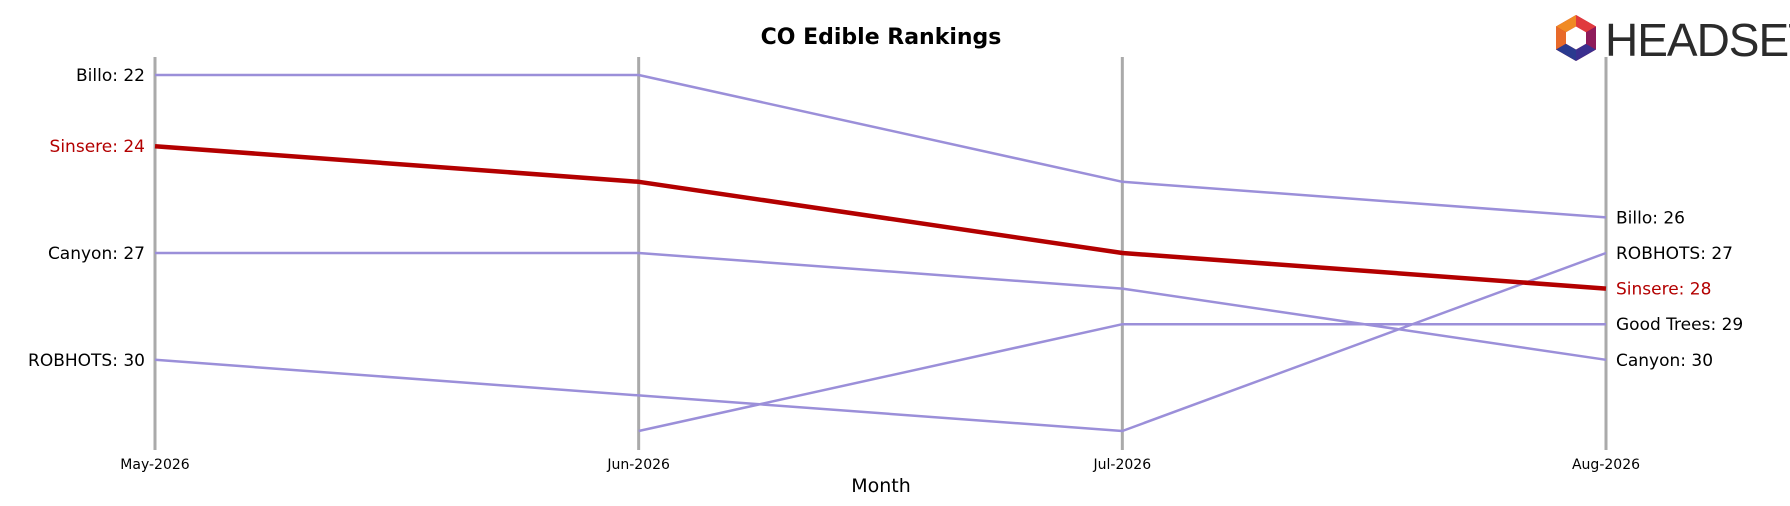 The image size is (1790, 506). Describe the element at coordinates (1650, 218) in the screenshot. I see `right-label-billo: Billo: 26` at that location.